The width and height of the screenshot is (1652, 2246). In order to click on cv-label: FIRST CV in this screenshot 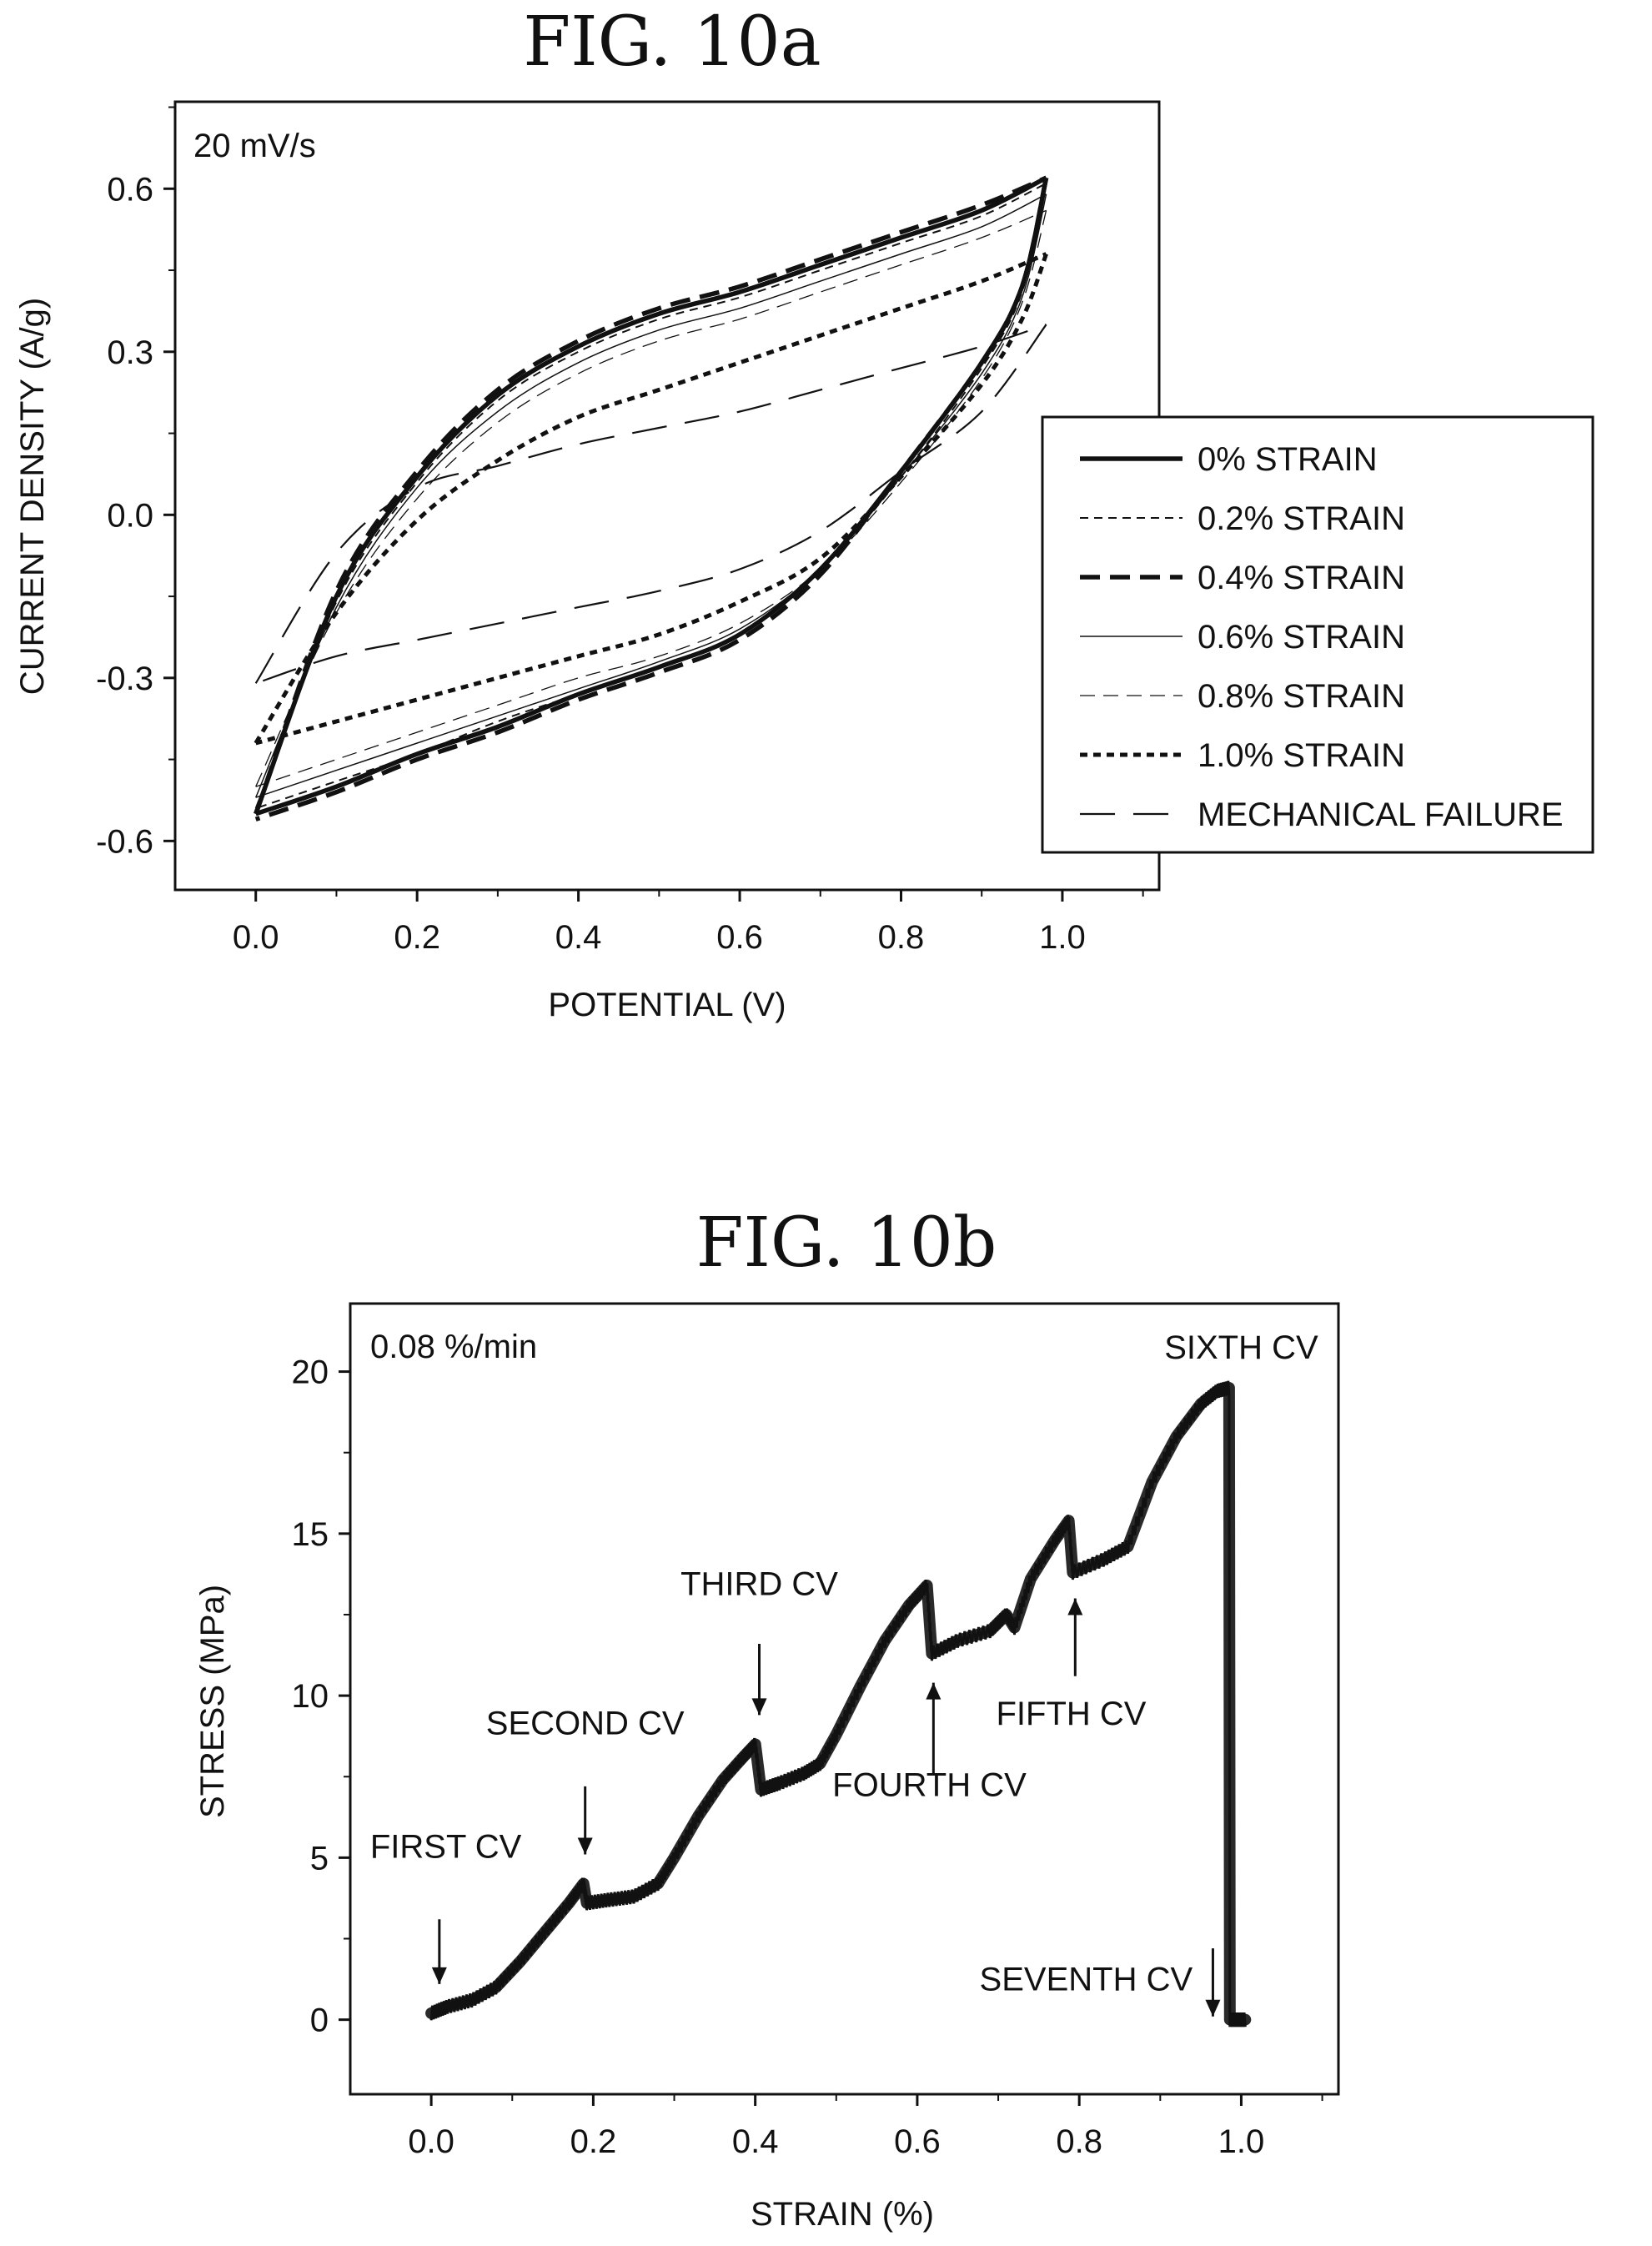, I will do `click(446, 1846)`.